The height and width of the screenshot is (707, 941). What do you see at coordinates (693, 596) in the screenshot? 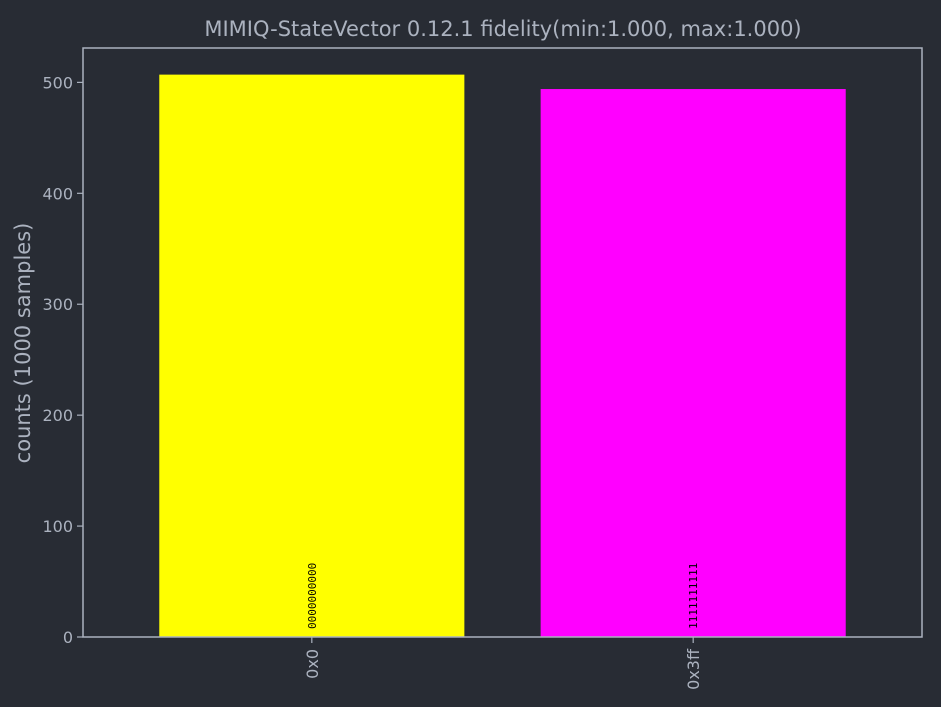
I see `bar-label-0x3ff: 1111111111` at bounding box center [693, 596].